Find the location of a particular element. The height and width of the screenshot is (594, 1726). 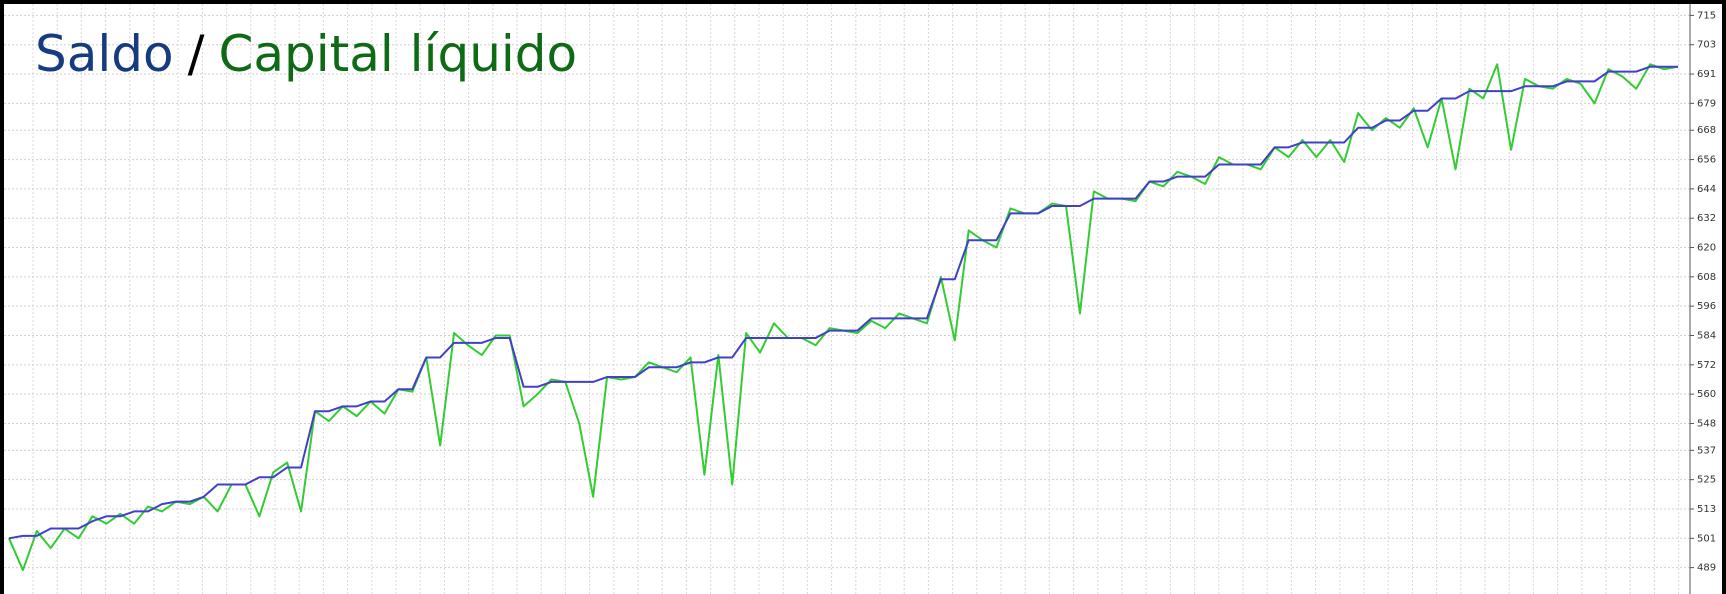

y-tick-label: 691 is located at coordinates (1706, 74).